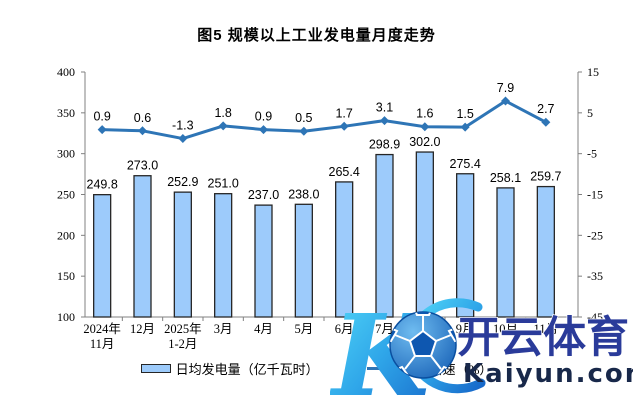 This screenshot has width=633, height=406. Describe the element at coordinates (66, 235) in the screenshot. I see `left-axis-tick: 200` at that location.